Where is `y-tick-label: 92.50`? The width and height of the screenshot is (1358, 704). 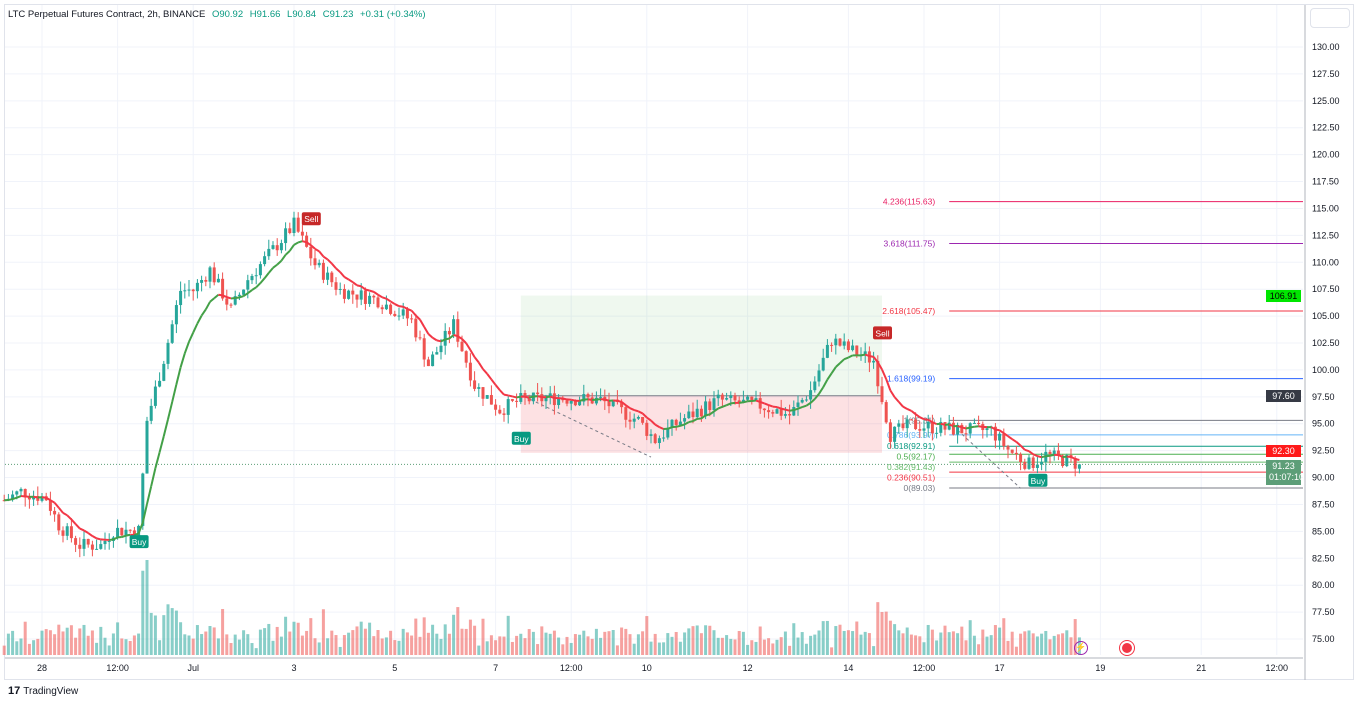
y-tick-label: 92.50 is located at coordinates (1323, 451).